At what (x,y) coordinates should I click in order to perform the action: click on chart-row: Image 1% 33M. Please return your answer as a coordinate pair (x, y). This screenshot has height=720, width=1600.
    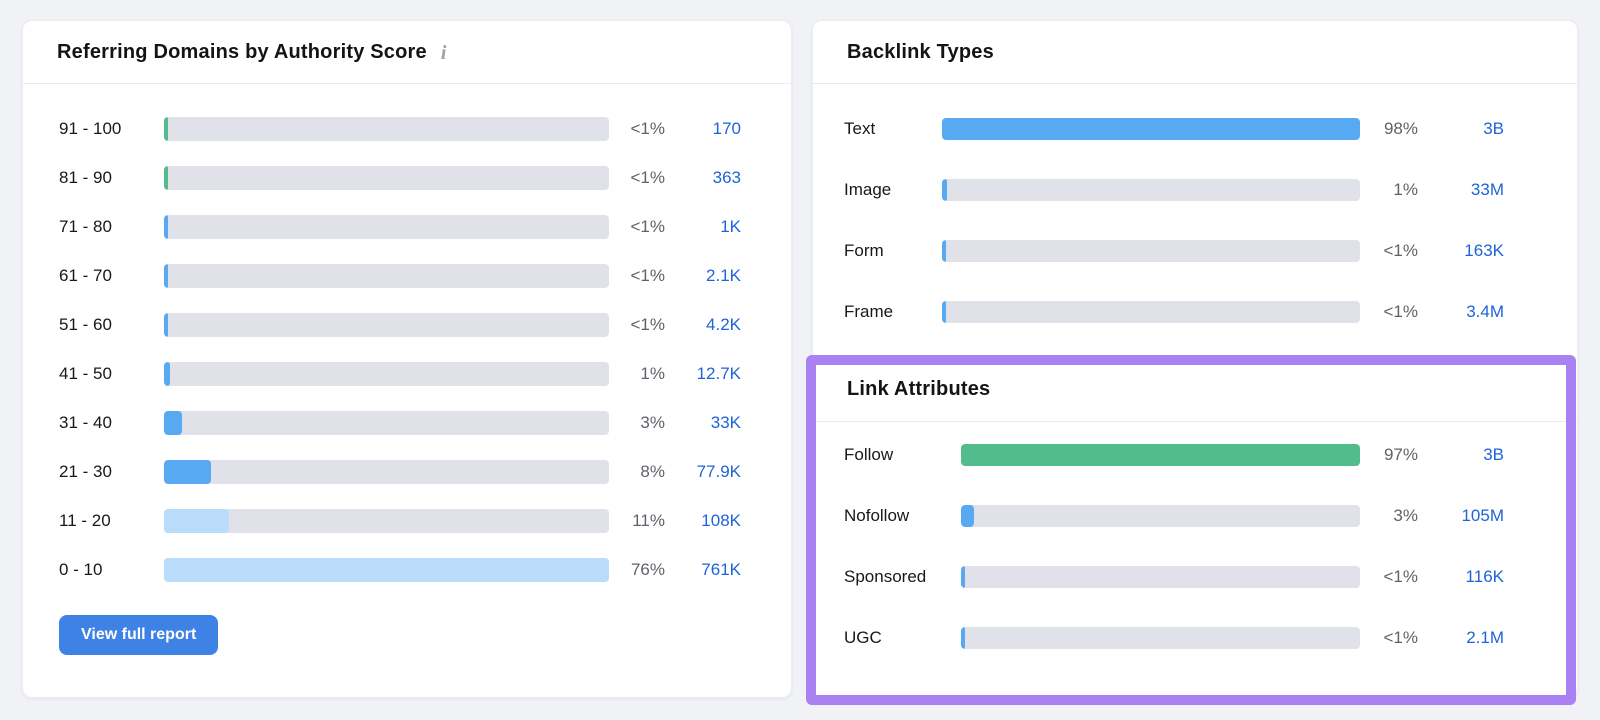
    Looking at the image, I should click on (1174, 189).